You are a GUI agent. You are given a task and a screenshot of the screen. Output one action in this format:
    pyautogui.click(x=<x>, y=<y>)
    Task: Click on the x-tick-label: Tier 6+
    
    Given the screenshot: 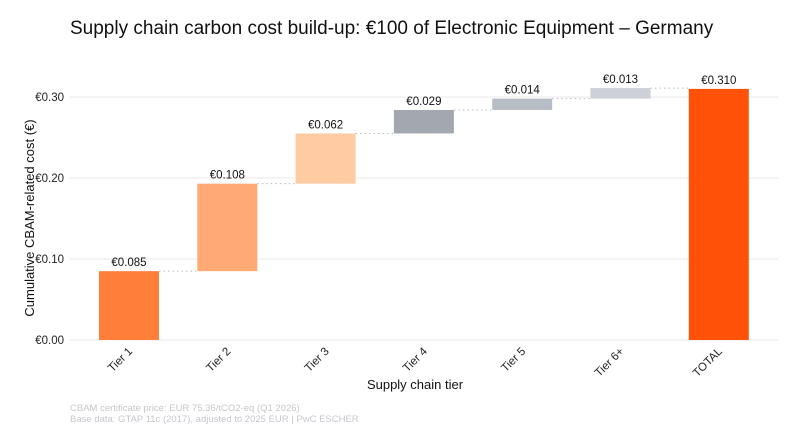 What is the action you would take?
    pyautogui.click(x=610, y=362)
    